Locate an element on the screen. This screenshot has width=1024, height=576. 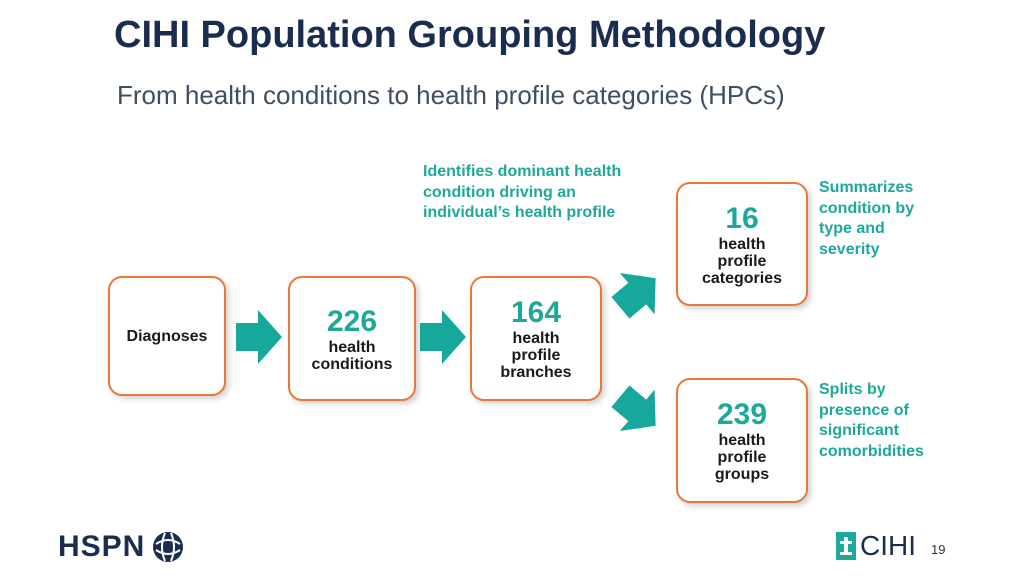
groups-label-line: profile is located at coordinates (742, 457).